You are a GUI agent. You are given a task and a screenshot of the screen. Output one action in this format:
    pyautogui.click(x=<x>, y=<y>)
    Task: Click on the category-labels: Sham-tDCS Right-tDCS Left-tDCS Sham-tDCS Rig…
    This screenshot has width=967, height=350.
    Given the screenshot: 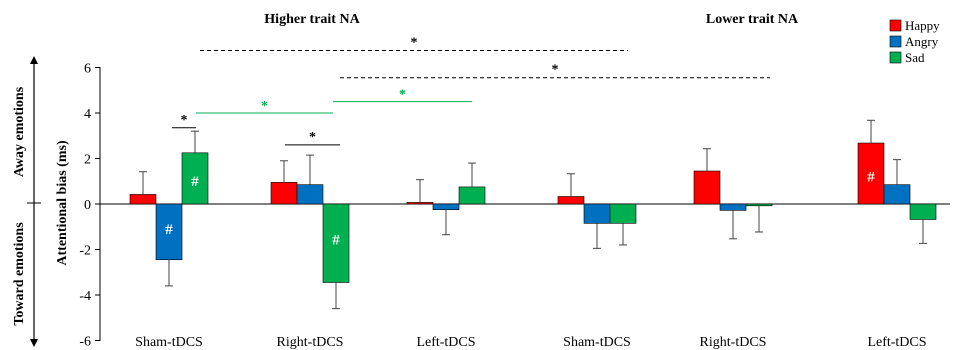 What is the action you would take?
    pyautogui.click(x=530, y=342)
    